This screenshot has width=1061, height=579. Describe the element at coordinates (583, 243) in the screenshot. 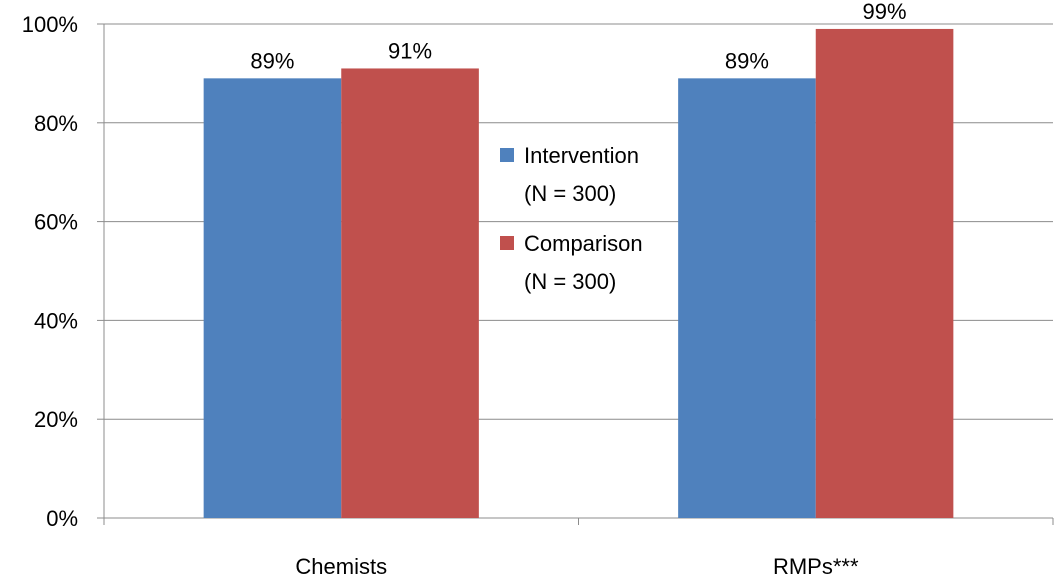

I see `legend-label: Comparison` at that location.